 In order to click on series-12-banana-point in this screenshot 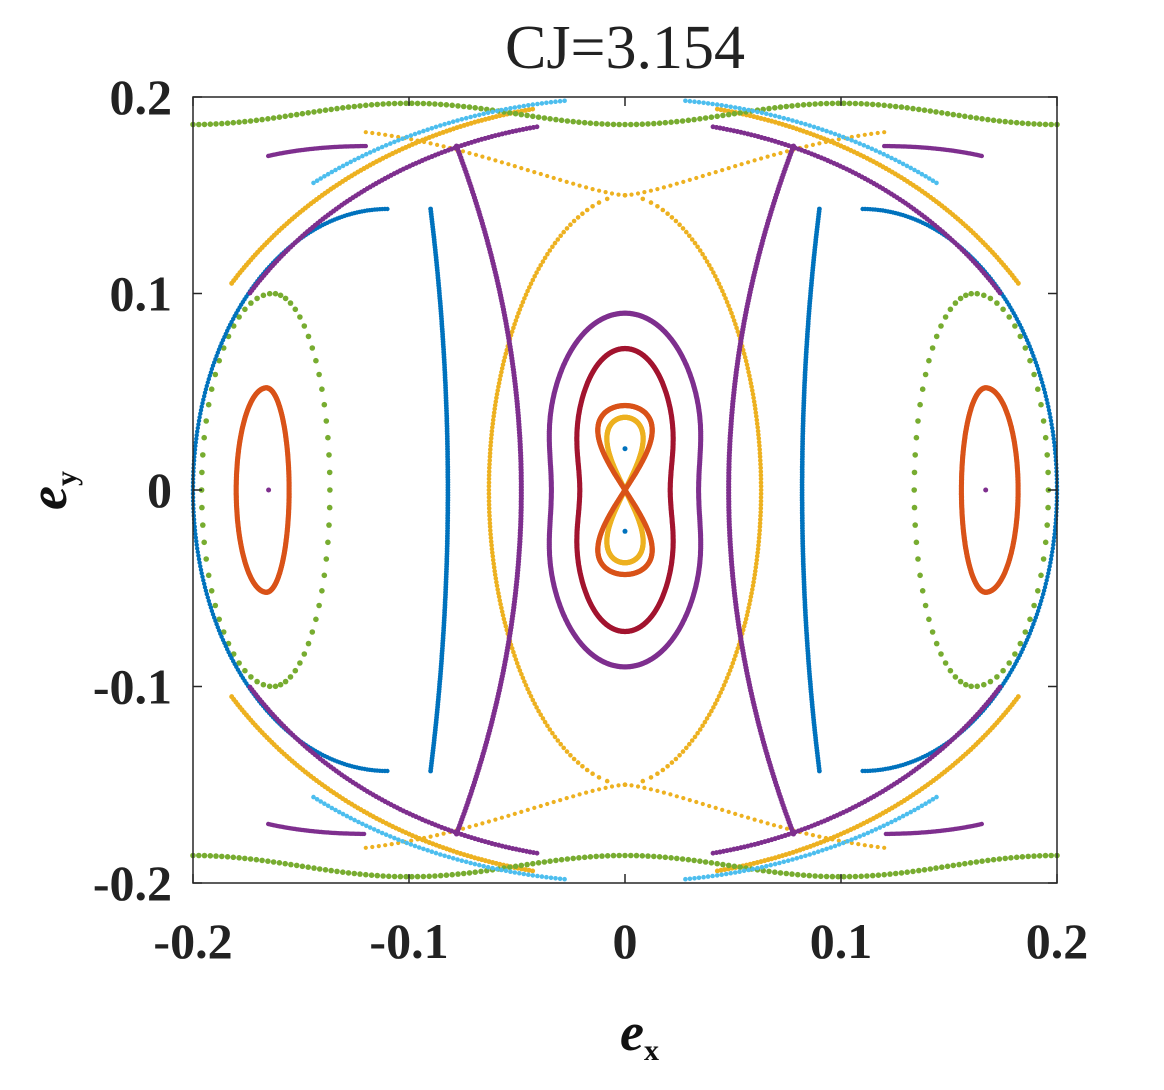, I will do `click(981, 156)`.